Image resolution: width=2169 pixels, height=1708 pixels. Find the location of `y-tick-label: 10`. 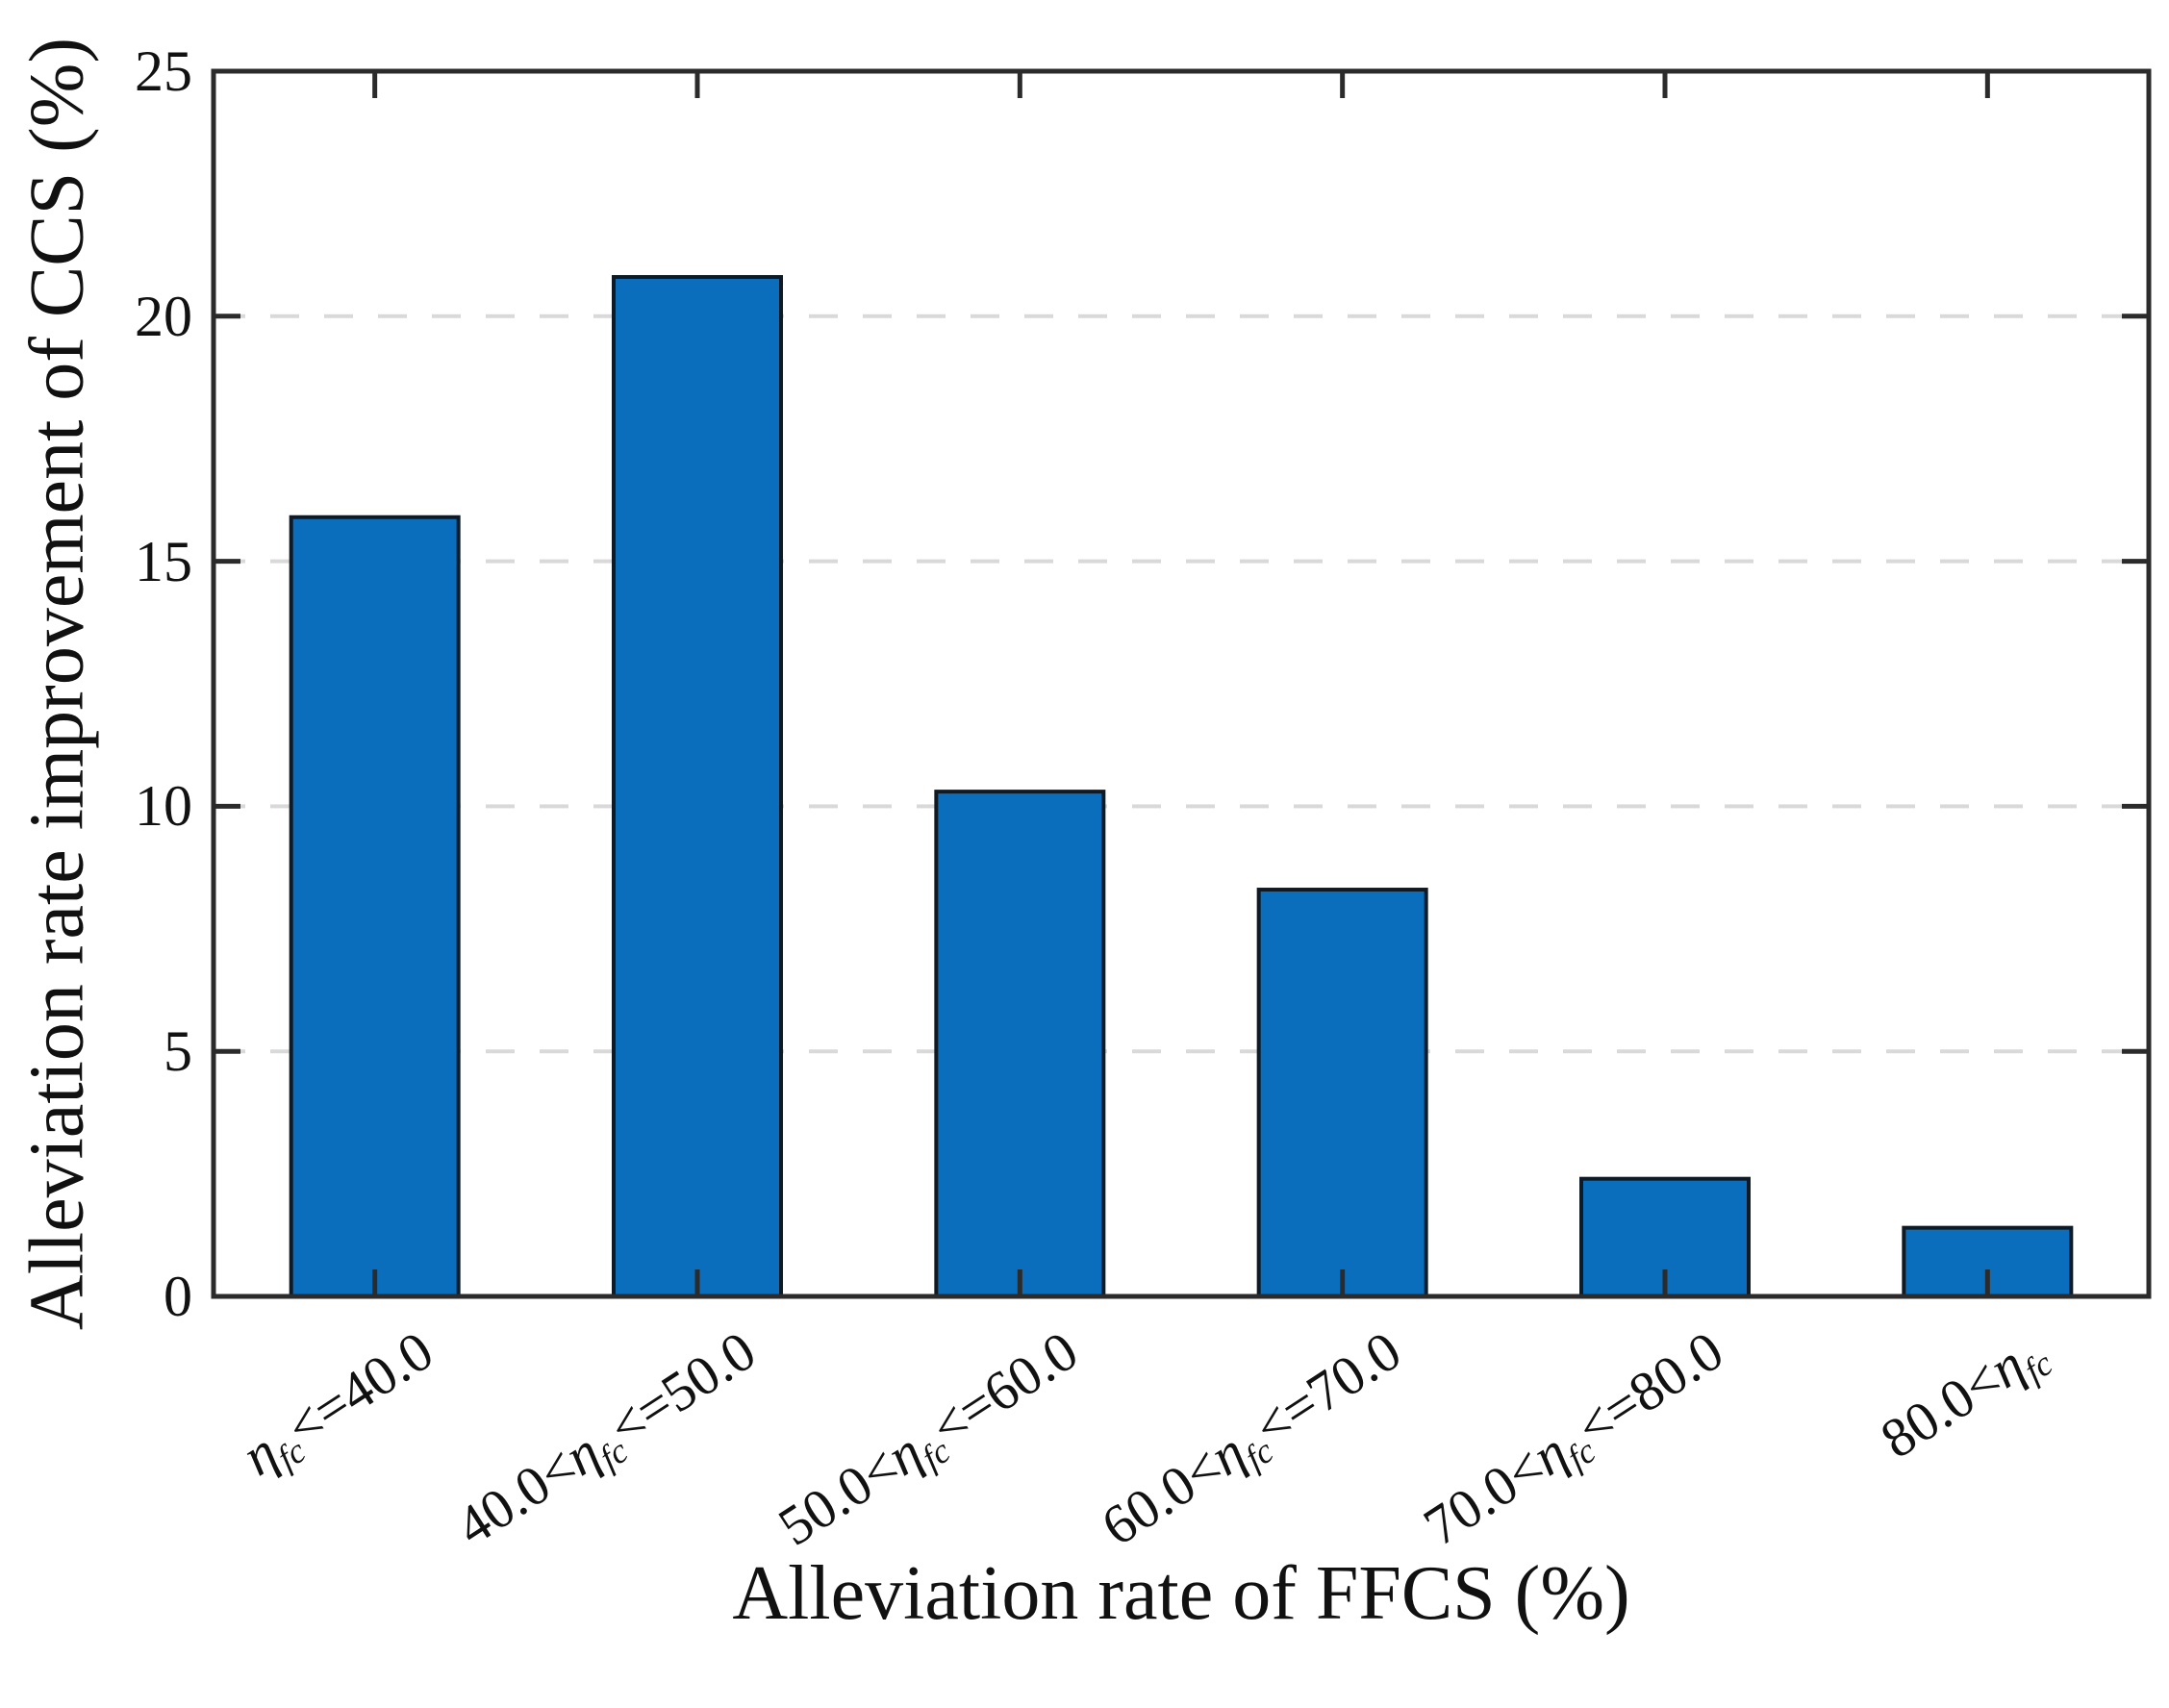

y-tick-label: 10 is located at coordinates (164, 806).